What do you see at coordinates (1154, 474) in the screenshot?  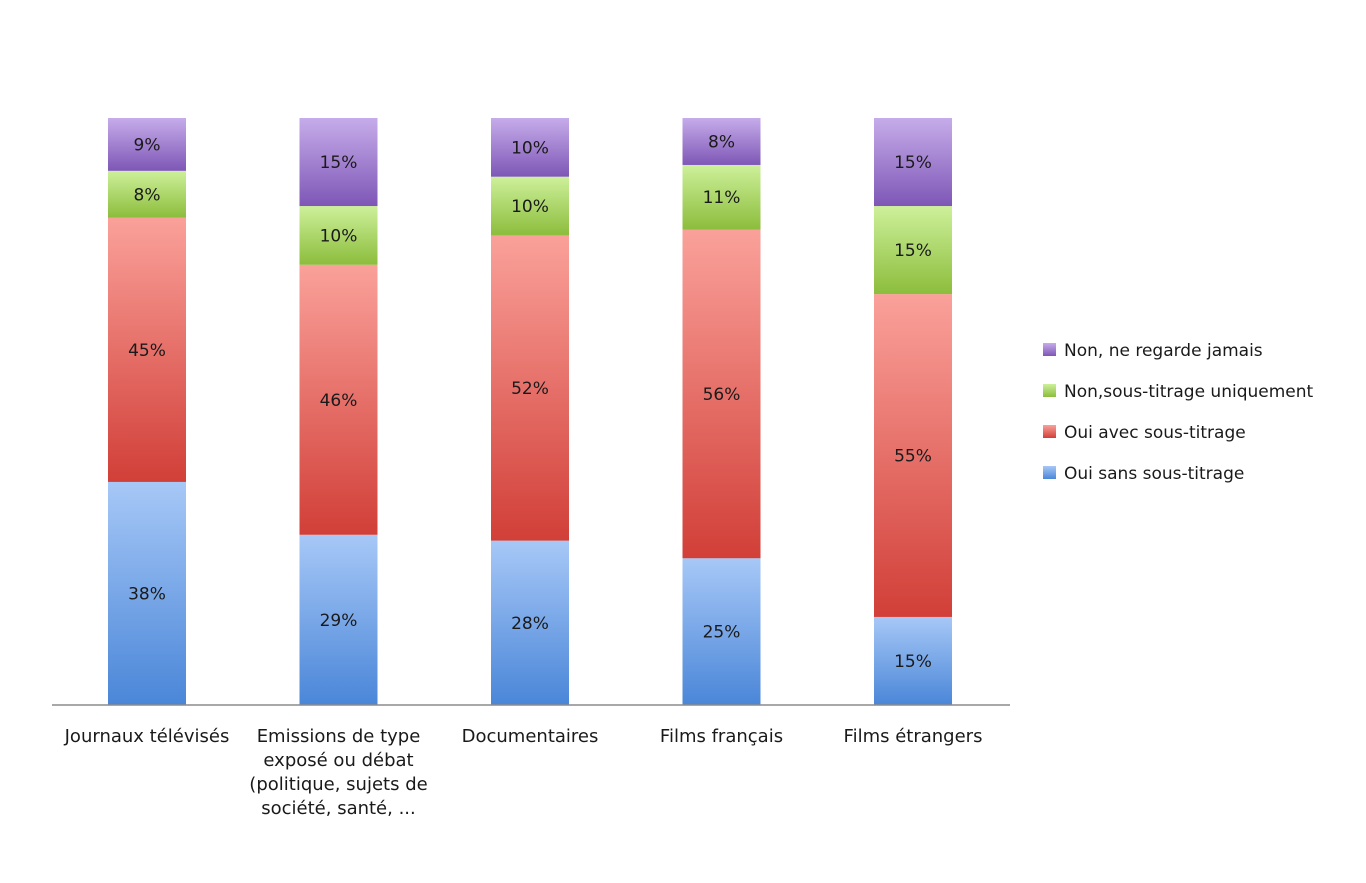 I see `legend-label-0: Oui sans sous-titrage` at bounding box center [1154, 474].